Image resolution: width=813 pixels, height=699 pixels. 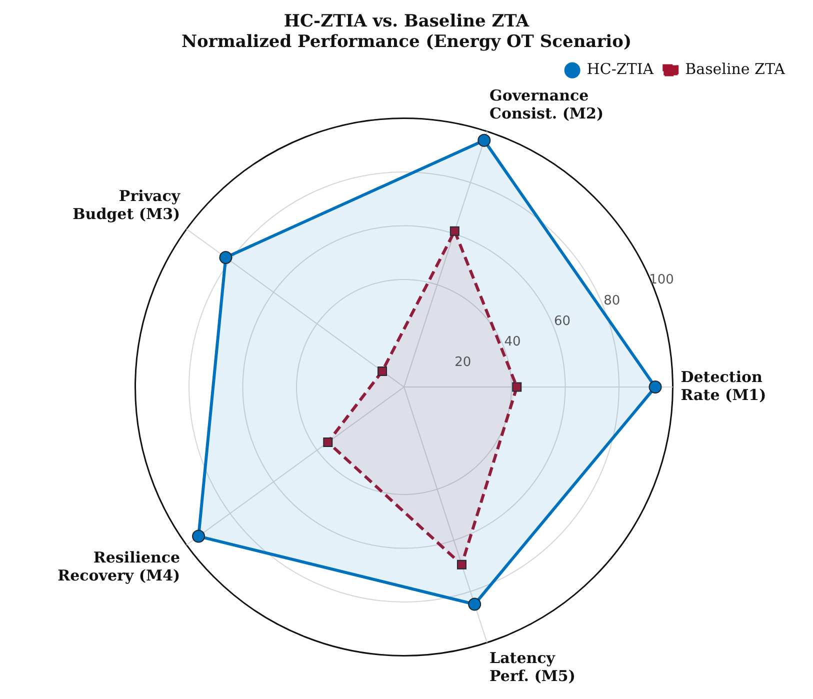 I want to click on spoke-label: Resilience Recovery (M4), so click(x=119, y=566).